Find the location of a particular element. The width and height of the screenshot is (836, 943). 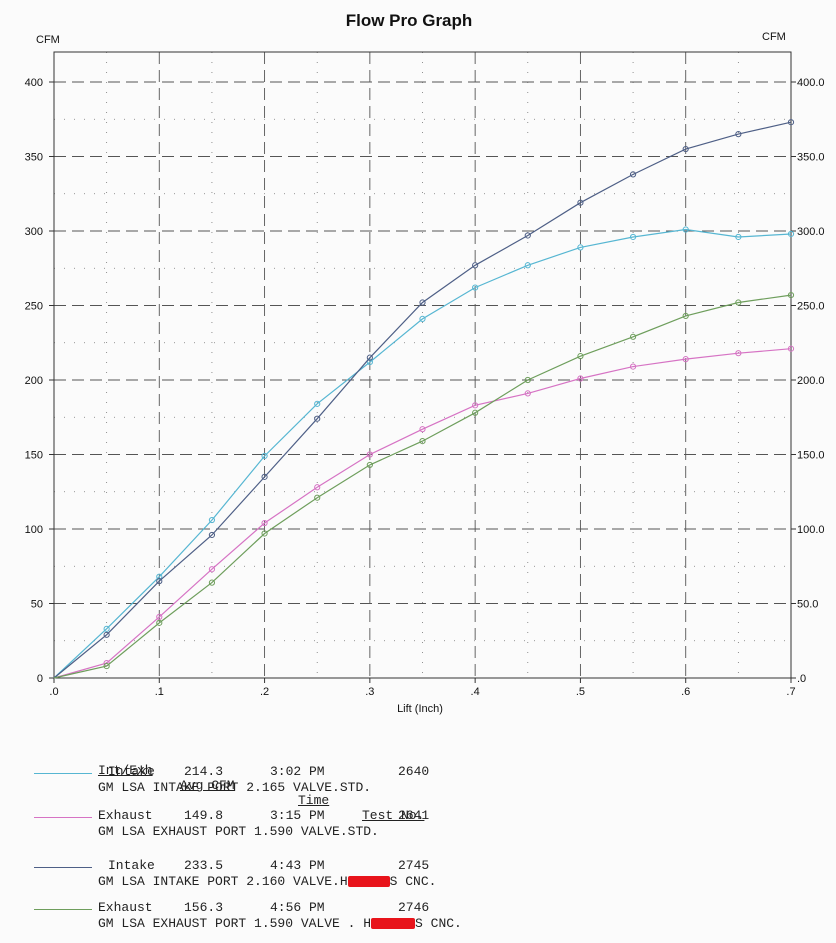

legend-description-text: GM LSA INTAKE PORT 2.160 VALVE.H is located at coordinates (223, 881).